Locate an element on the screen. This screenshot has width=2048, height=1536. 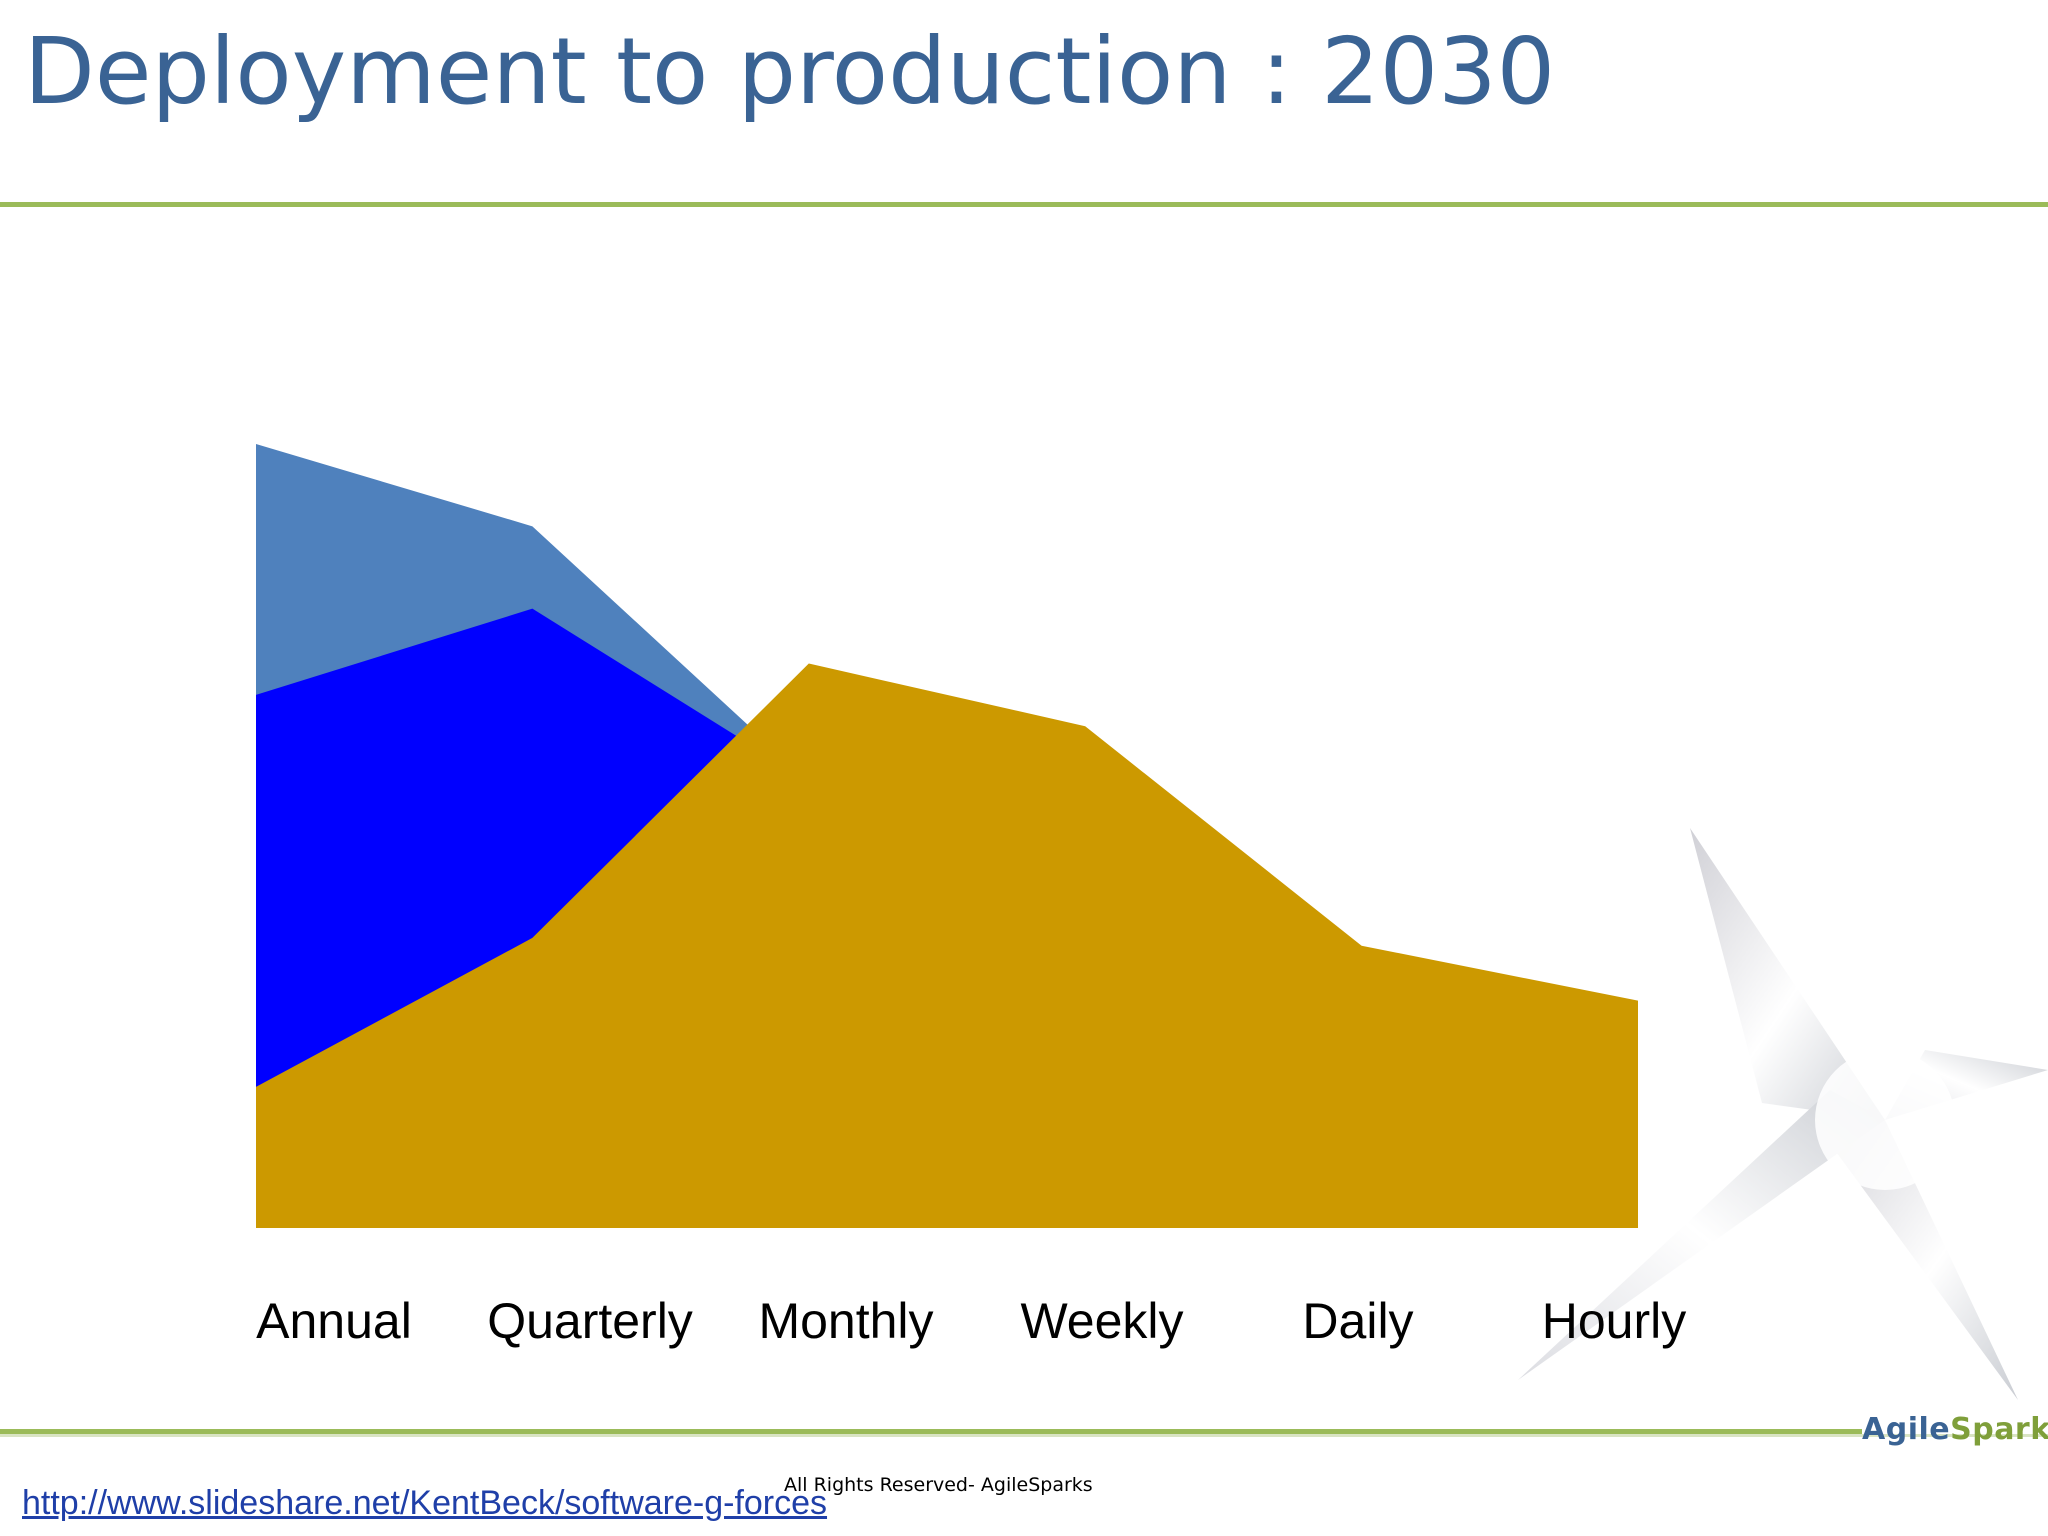
category-label-quarterly: Quarterly is located at coordinates (590, 1321).